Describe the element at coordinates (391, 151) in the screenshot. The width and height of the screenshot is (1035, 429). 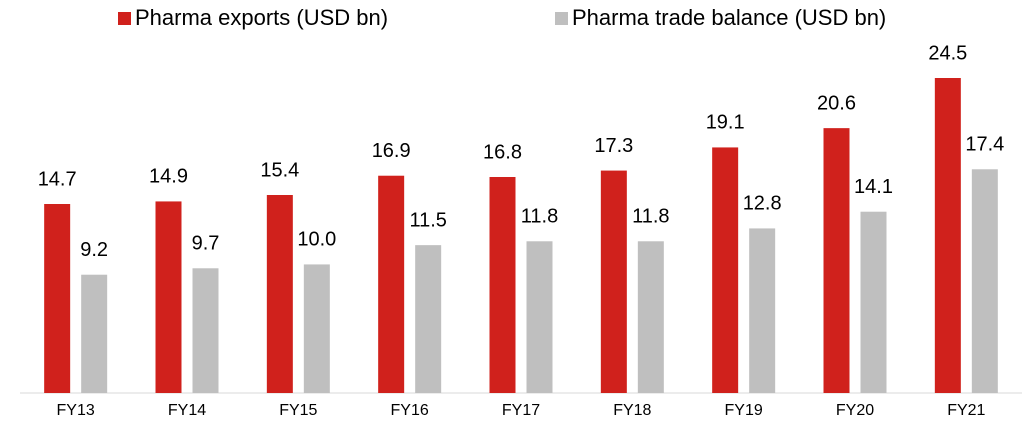
I see `data-label: 16.9` at that location.